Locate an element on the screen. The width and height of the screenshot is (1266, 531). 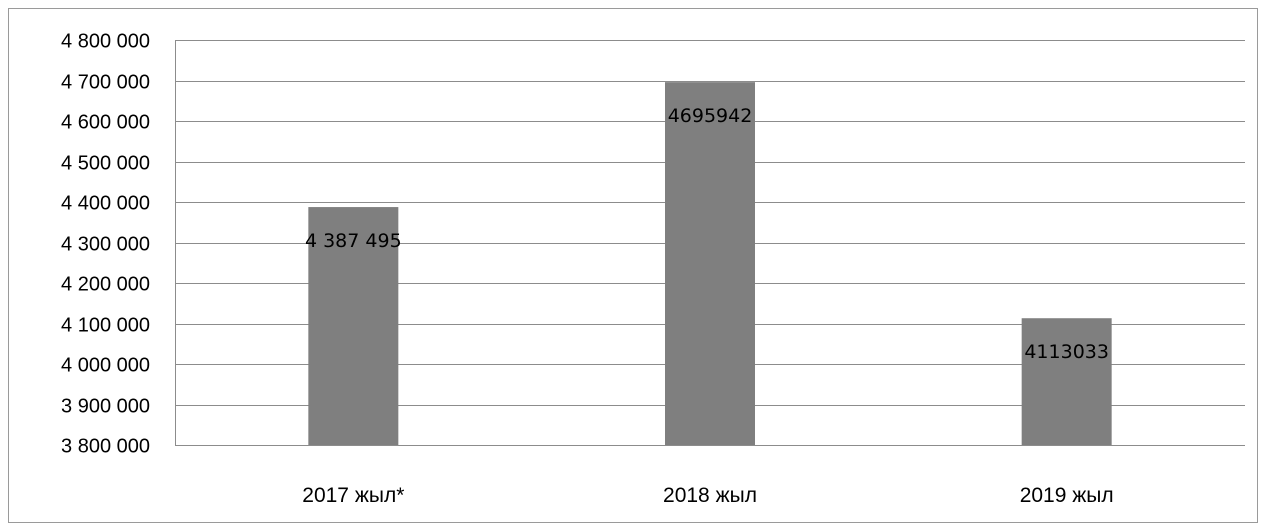
data-label: 4113033 is located at coordinates (1066, 352).